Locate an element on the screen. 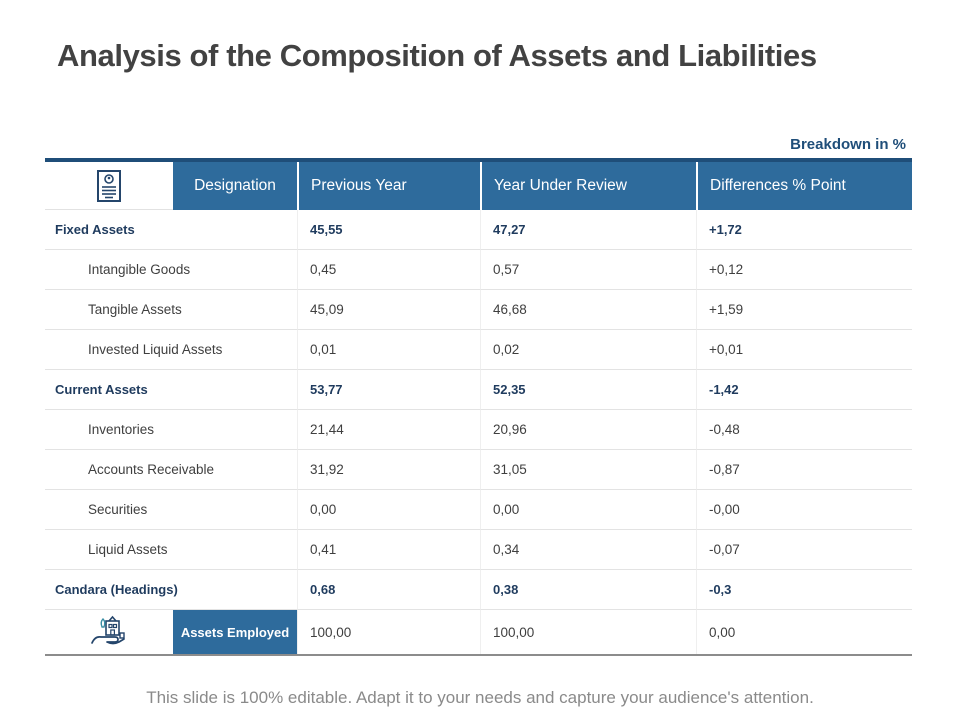 The width and height of the screenshot is (960, 720). header-previous-year: Previous Year is located at coordinates (388, 186).